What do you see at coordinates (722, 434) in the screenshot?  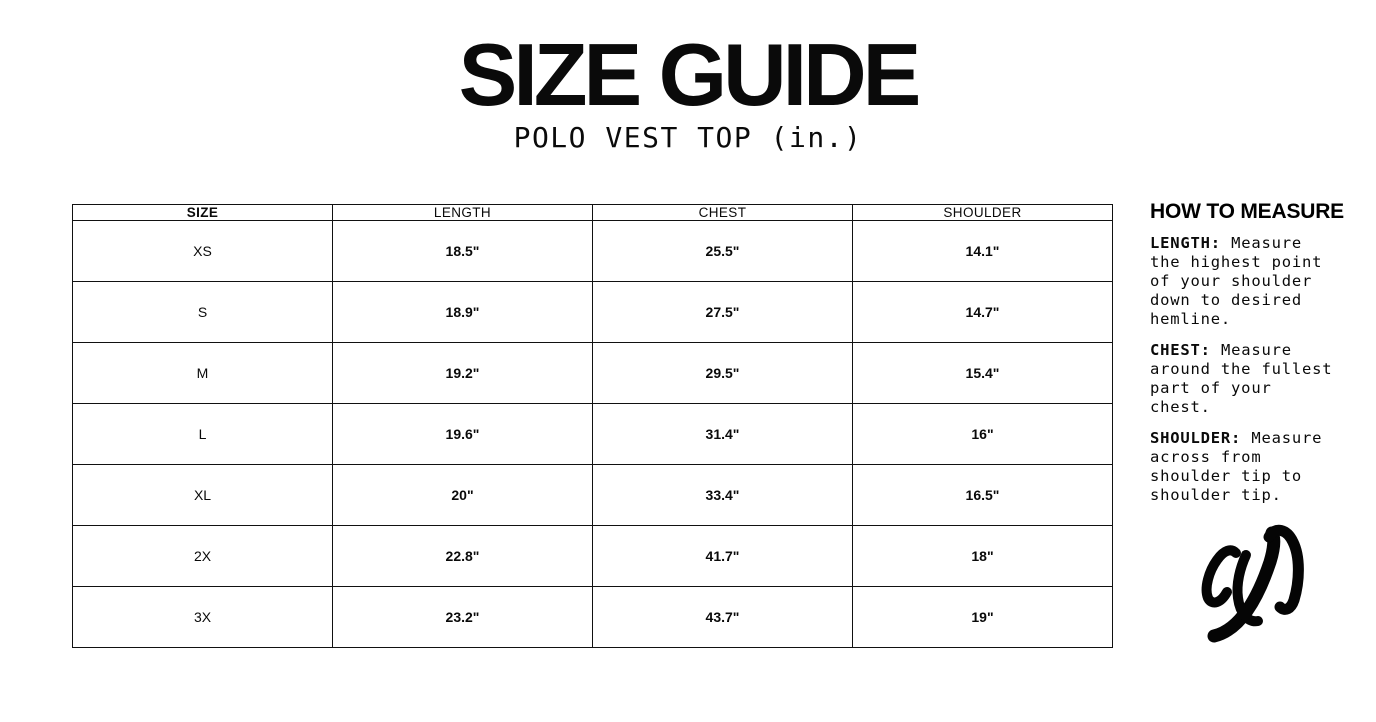 I see `chest-cell: 31.4"` at bounding box center [722, 434].